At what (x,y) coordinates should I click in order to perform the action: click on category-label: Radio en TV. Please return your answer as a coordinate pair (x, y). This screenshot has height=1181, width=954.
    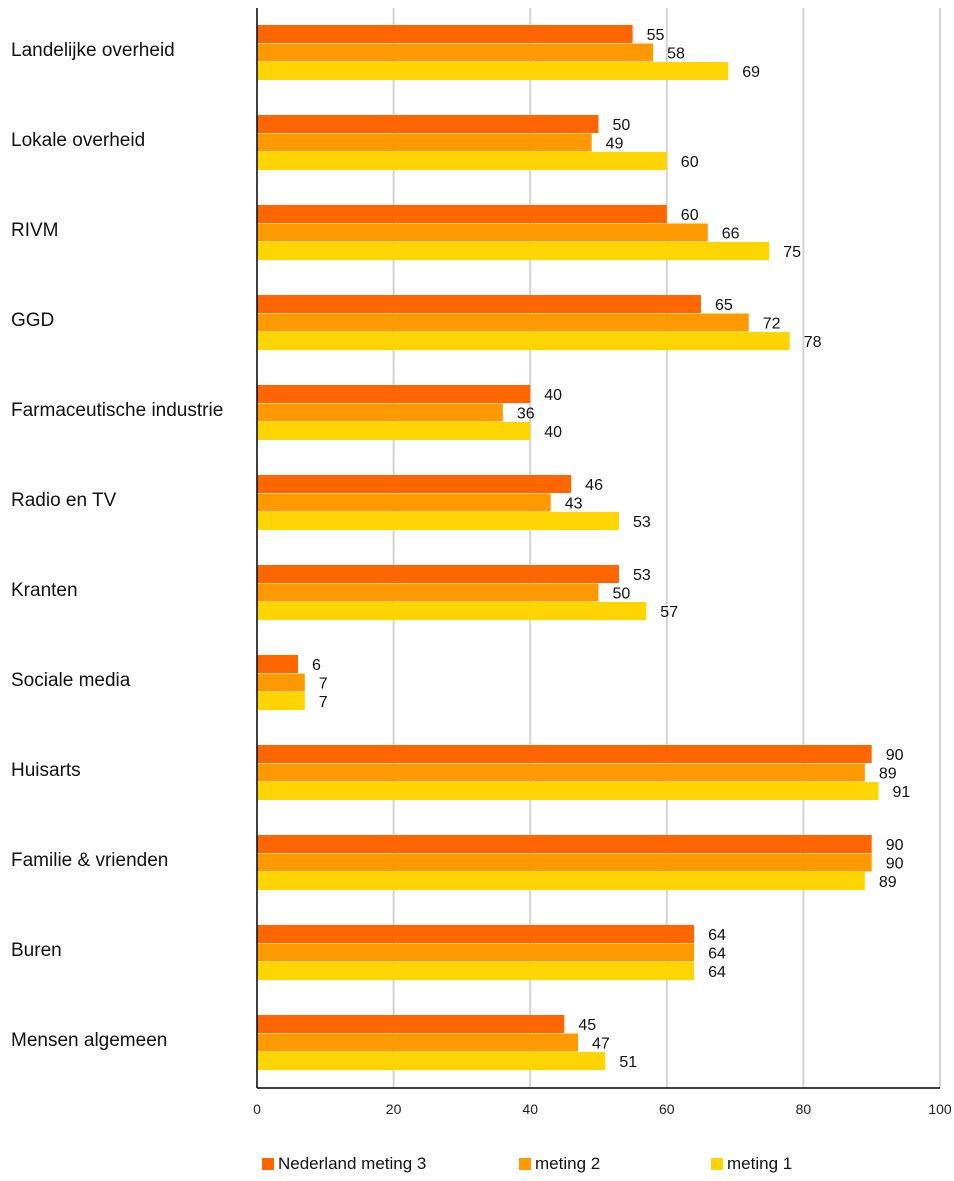
    Looking at the image, I should click on (64, 500).